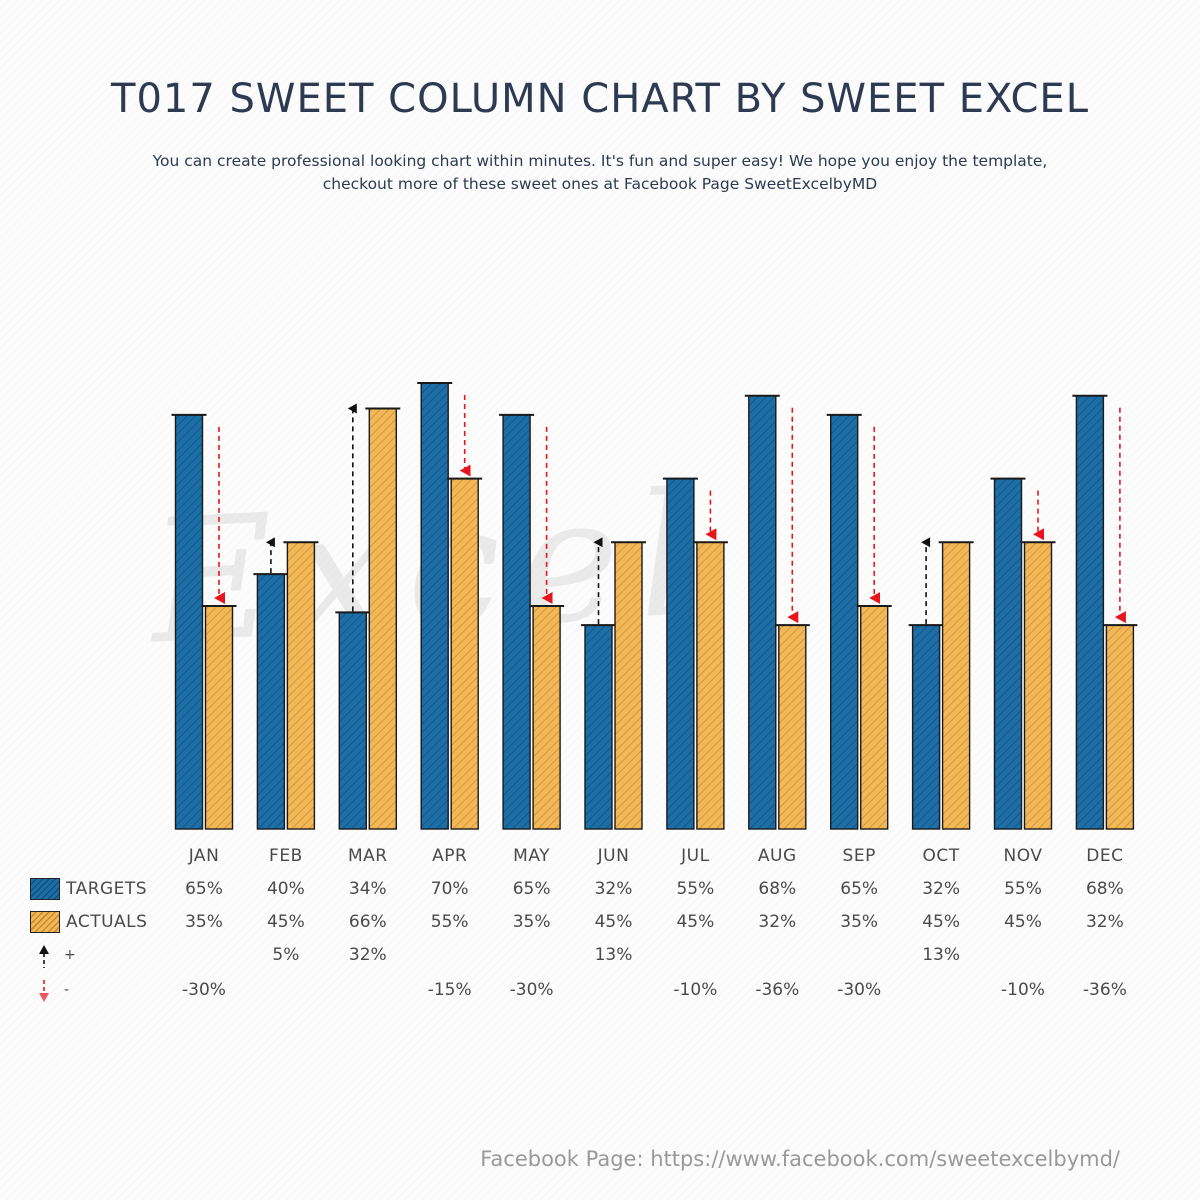 Image resolution: width=1200 pixels, height=1200 pixels. I want to click on actuals-bar-aug, so click(792, 727).